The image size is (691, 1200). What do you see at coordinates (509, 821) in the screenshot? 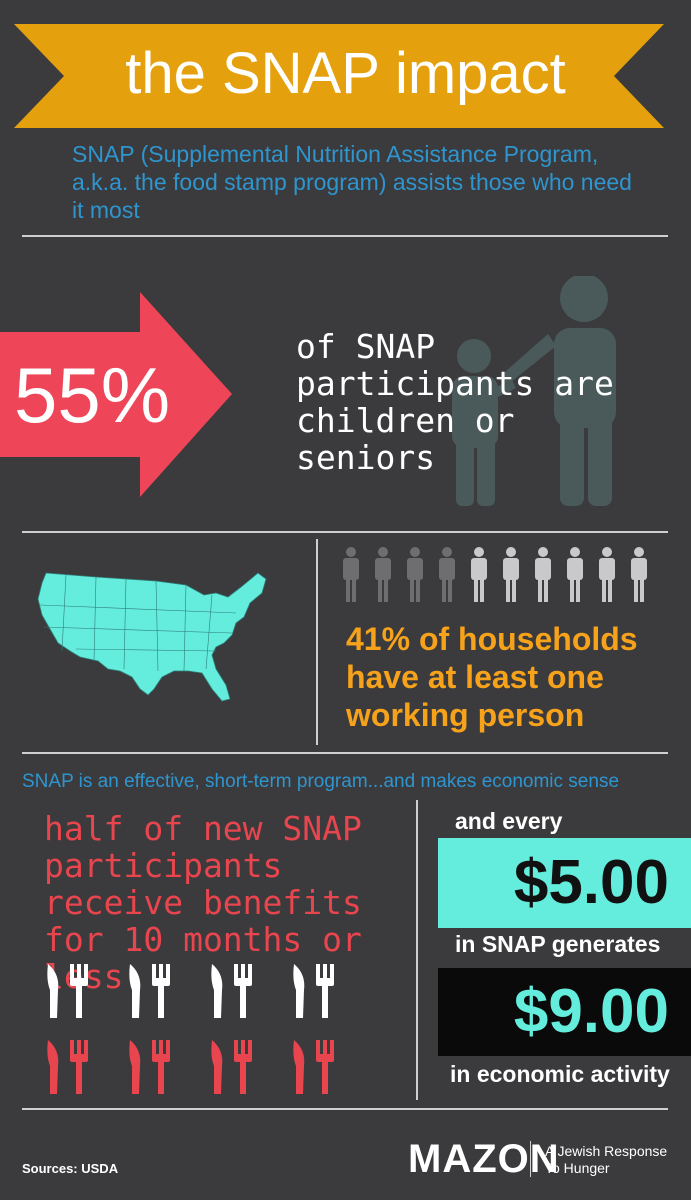
I see `and-every-label: and every` at bounding box center [509, 821].